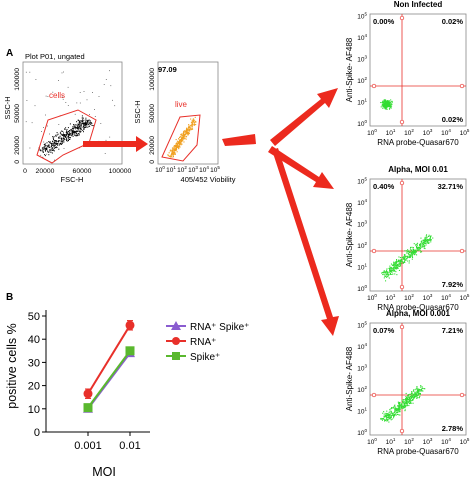 The width and height of the screenshot is (474, 482). I want to click on plot1-ytick: 0, so click(17, 162).